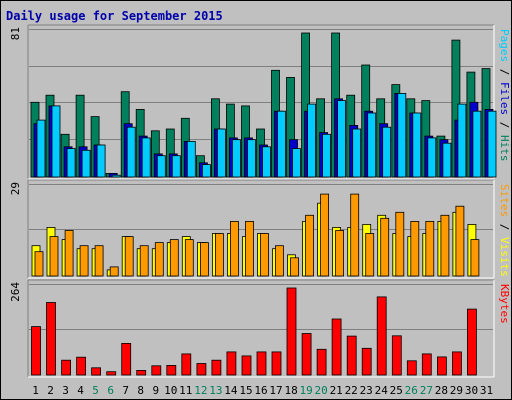 This screenshot has height=400, width=512. What do you see at coordinates (504, 45) in the screenshot?
I see `legend-pages: Pages` at bounding box center [504, 45].